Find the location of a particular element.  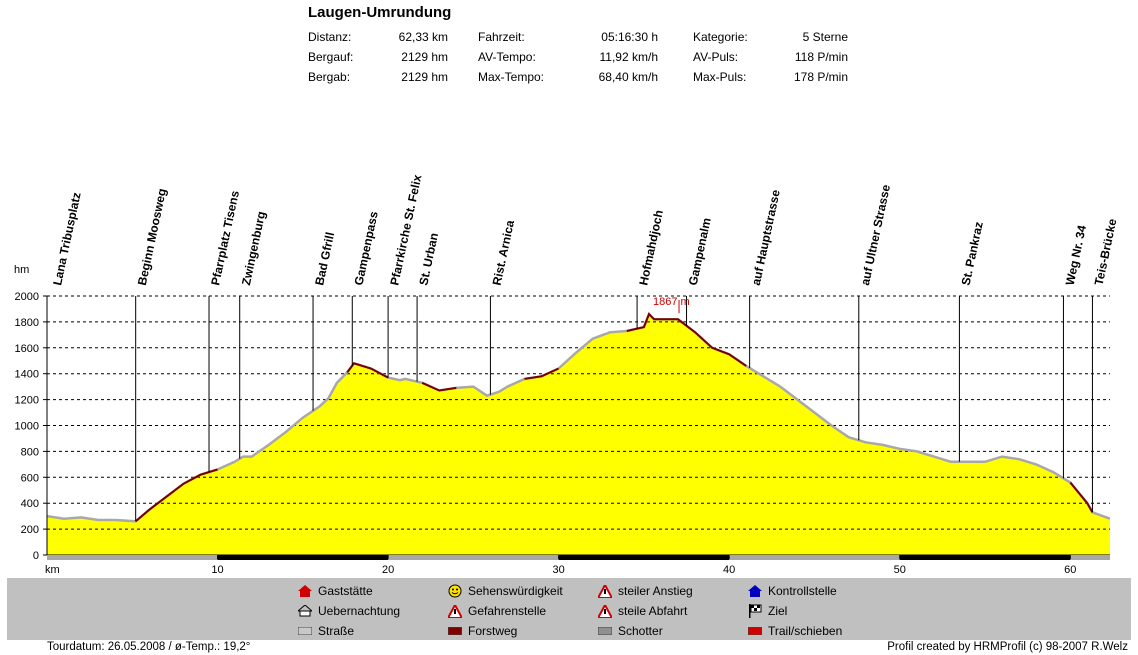

tour-title: Laugen-Umrundung is located at coordinates (380, 12).